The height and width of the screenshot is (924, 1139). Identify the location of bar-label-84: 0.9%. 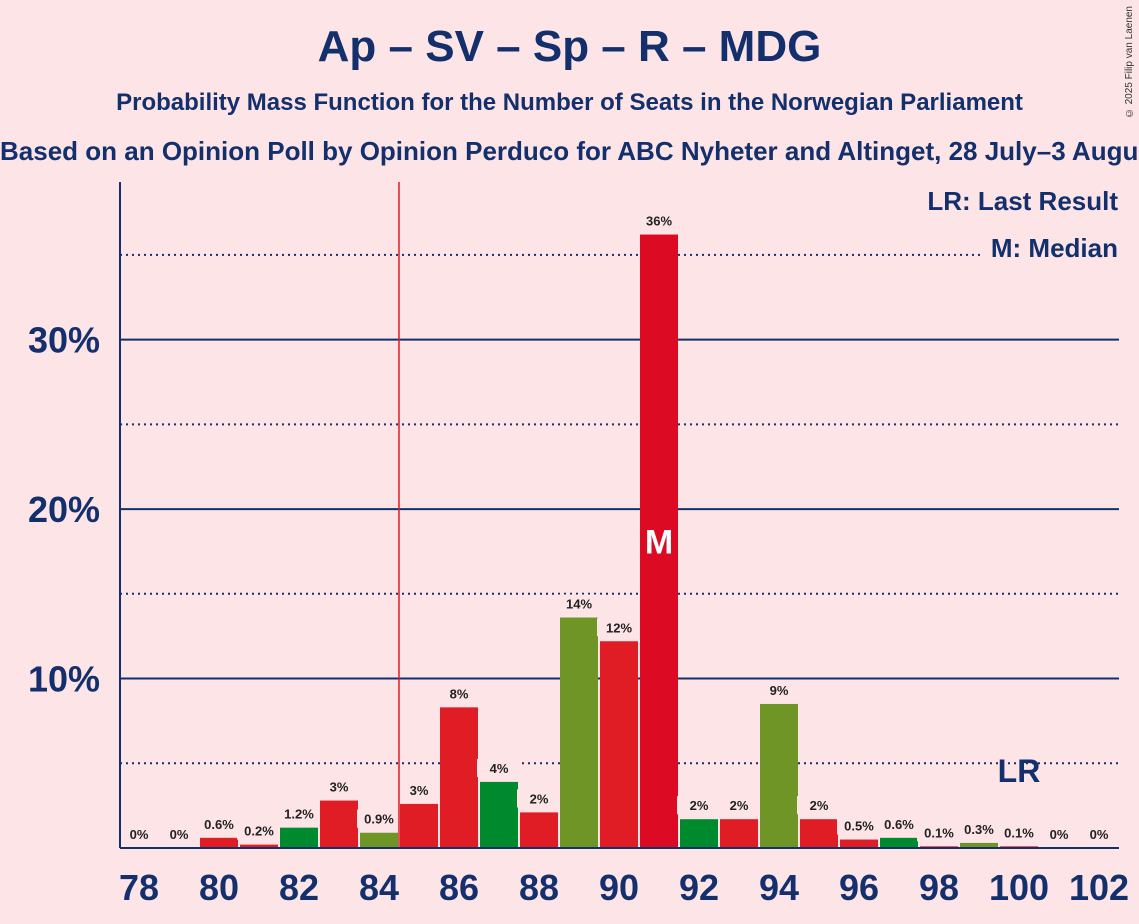
(379, 819).